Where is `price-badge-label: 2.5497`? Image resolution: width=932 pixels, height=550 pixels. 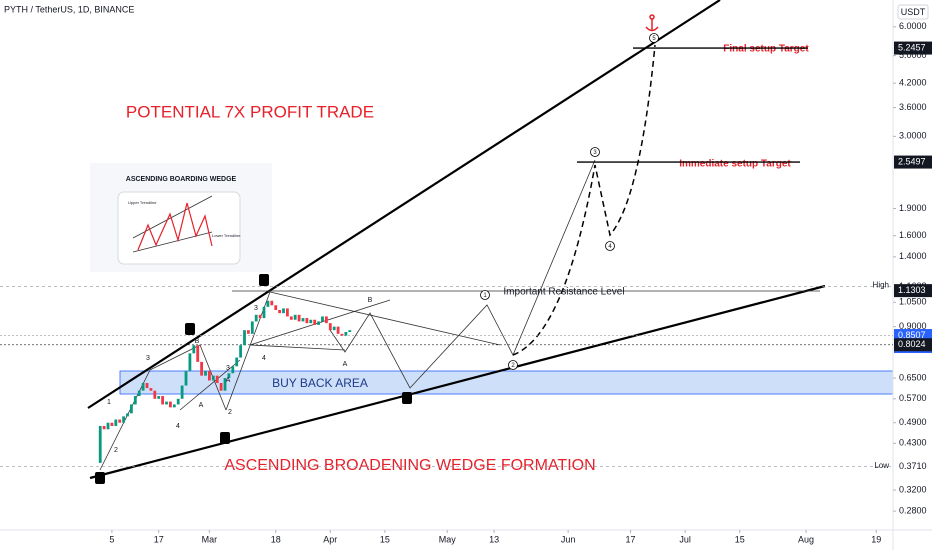 price-badge-label: 2.5497 is located at coordinates (912, 161).